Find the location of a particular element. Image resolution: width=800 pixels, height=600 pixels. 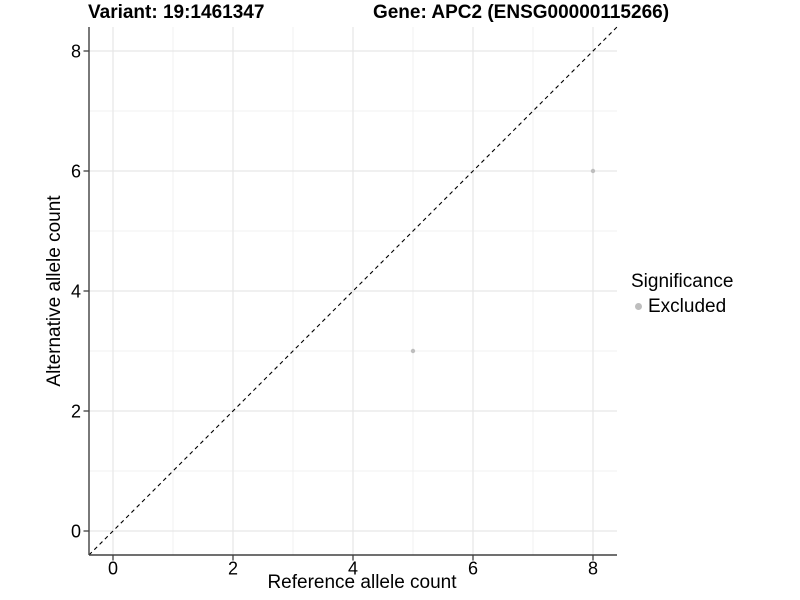

y-axis-title: Alternative allele count is located at coordinates (54, 291).